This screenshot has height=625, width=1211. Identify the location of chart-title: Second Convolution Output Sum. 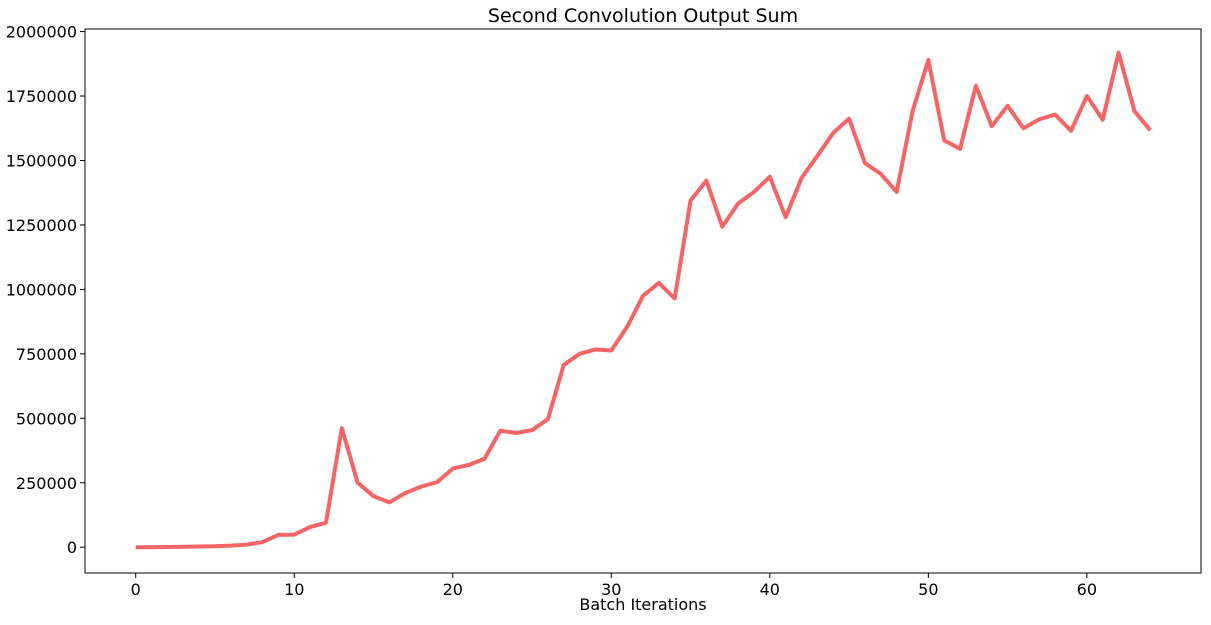
(643, 16).